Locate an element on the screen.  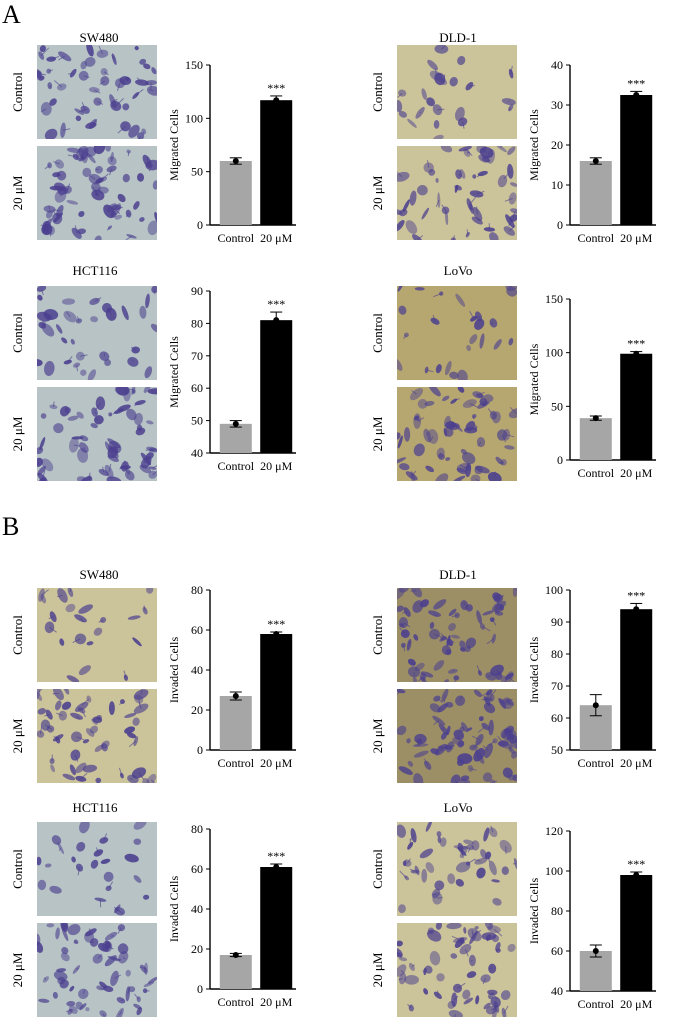
y-tick-label: 20 is located at coordinates (197, 710).